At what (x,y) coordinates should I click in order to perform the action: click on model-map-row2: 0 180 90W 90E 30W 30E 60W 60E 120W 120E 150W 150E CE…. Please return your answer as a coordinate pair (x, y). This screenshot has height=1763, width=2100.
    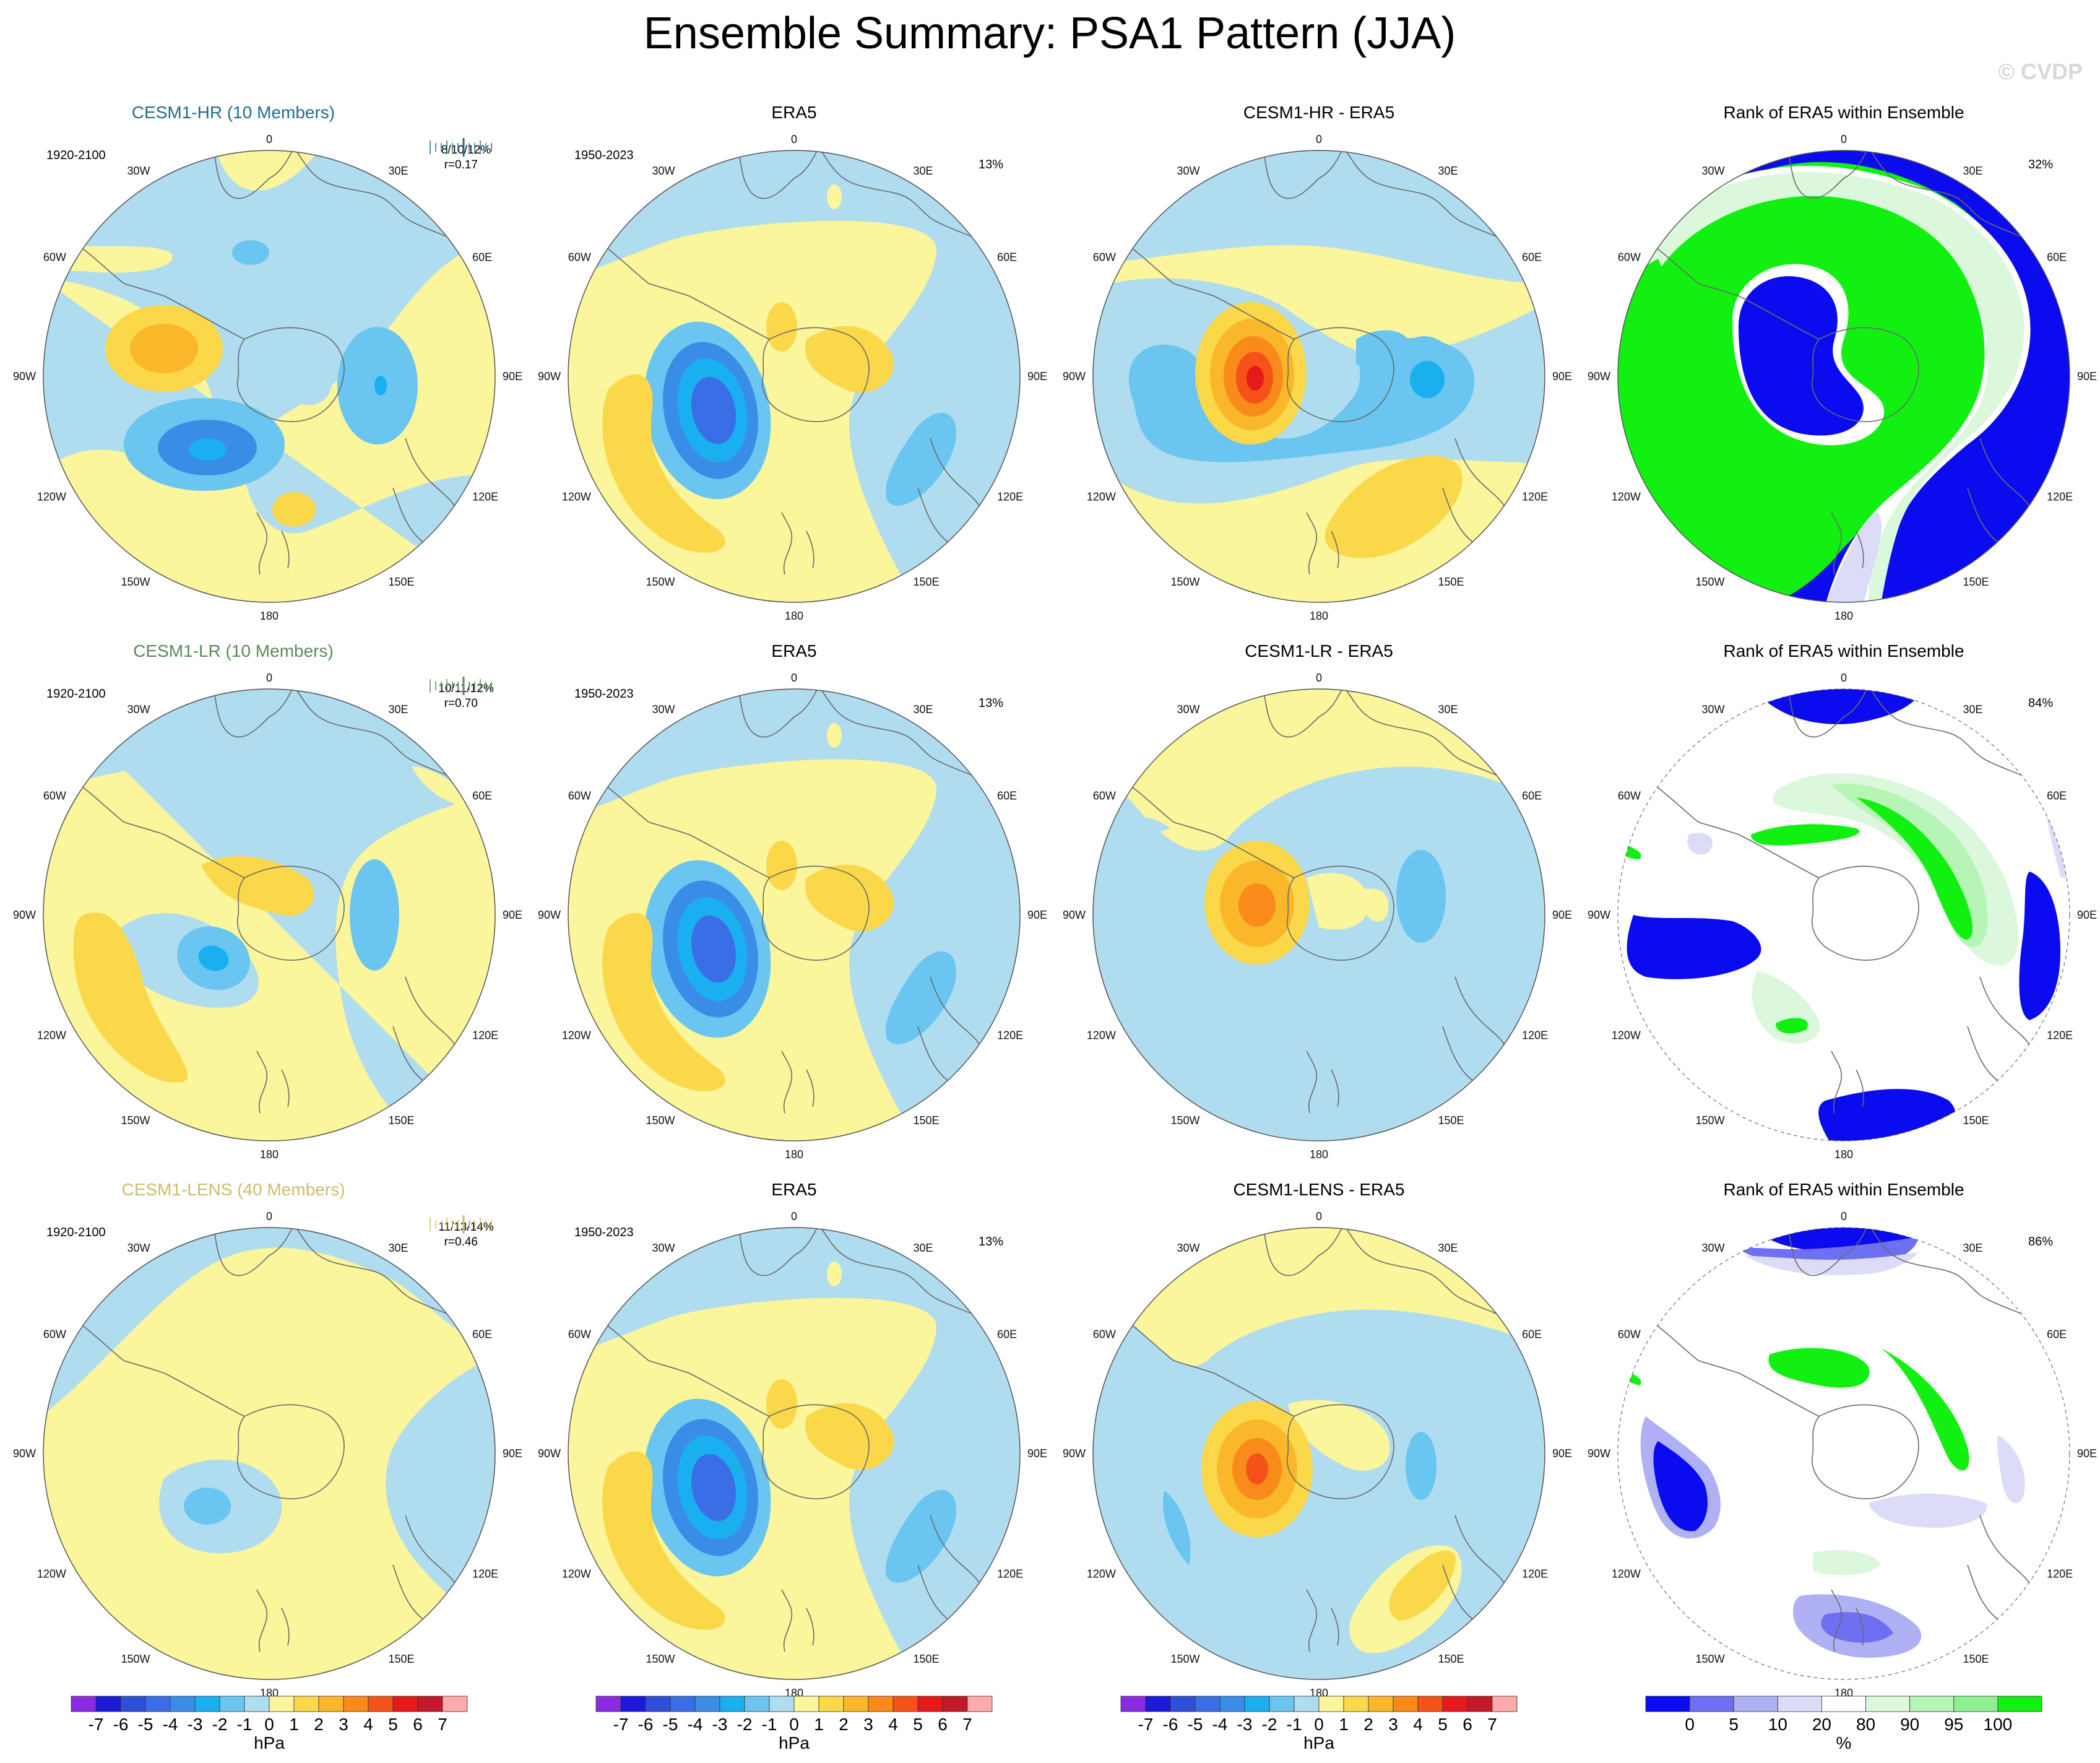
    Looking at the image, I should click on (267, 901).